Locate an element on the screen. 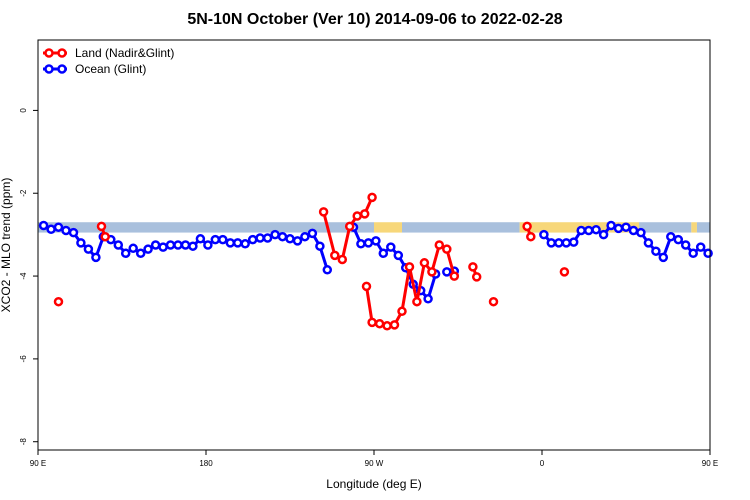 This screenshot has height=500, width=750. x-axis: 90 E 180 90 W 0 90 E is located at coordinates (374, 459).